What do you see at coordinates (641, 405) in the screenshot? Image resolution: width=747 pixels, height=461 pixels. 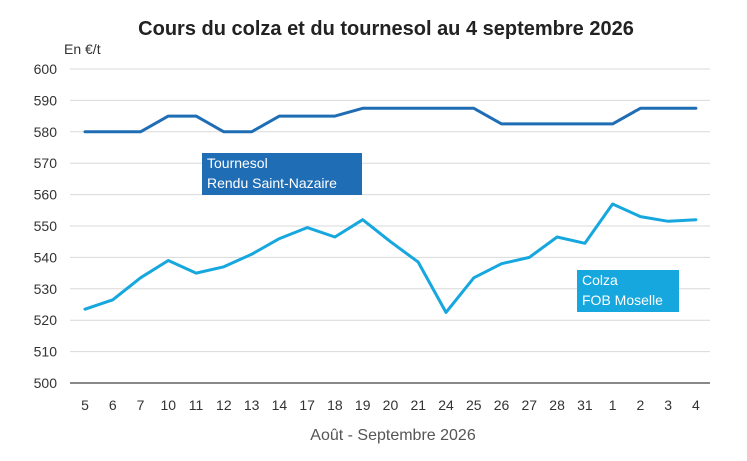 I see `x-tick-label: 2` at bounding box center [641, 405].